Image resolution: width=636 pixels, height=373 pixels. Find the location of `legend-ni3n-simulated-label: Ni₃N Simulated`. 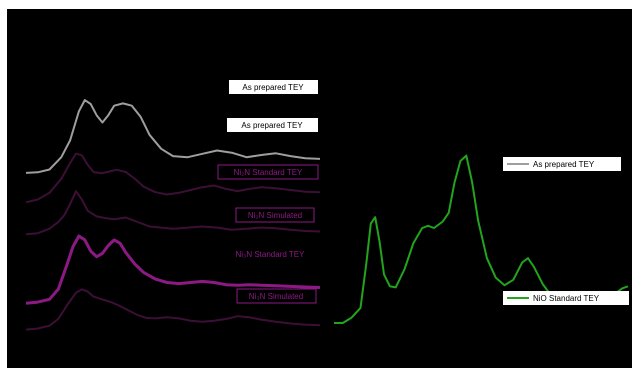

legend-ni3n-simulated-label: Ni₃N Simulated is located at coordinates (276, 296).